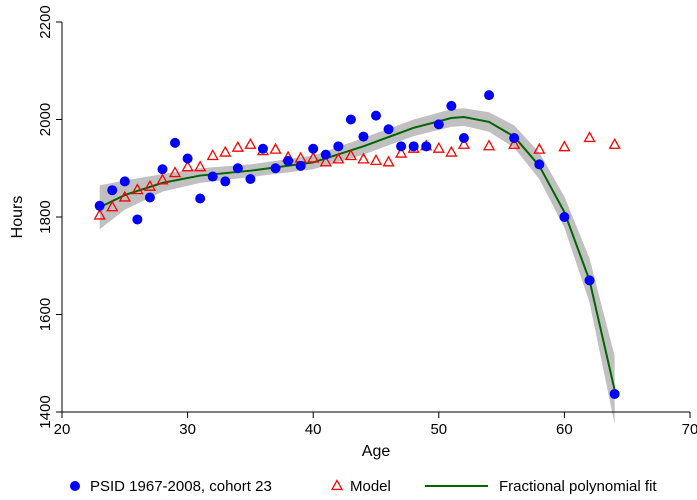  Describe the element at coordinates (45, 21) in the screenshot. I see `y-tick-label: 2200` at that location.